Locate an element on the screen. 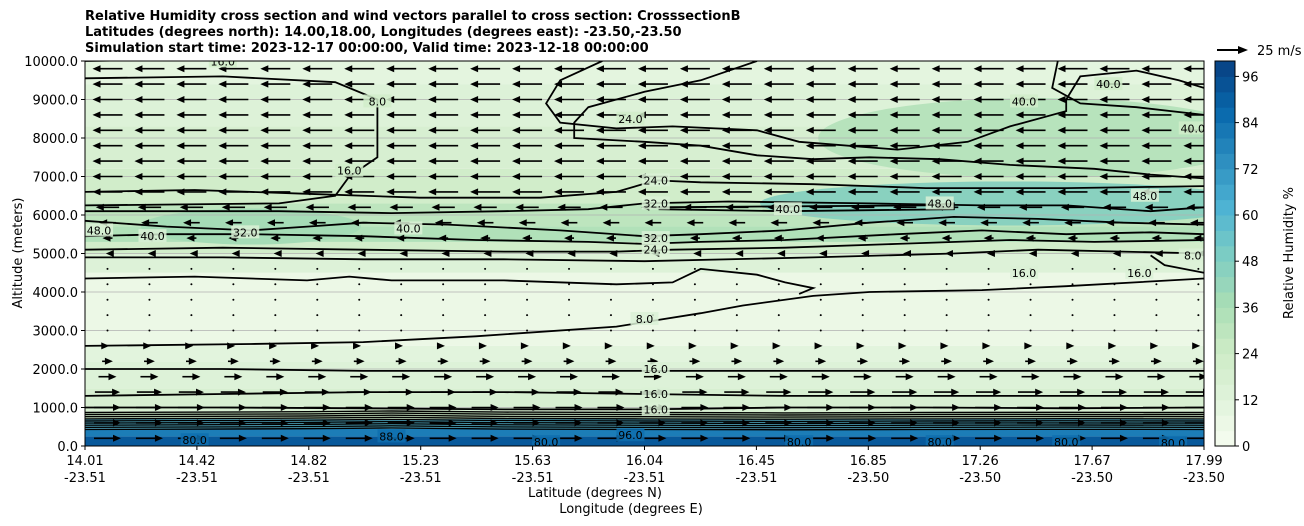  contour-label: 32.0 is located at coordinates (655, 203).